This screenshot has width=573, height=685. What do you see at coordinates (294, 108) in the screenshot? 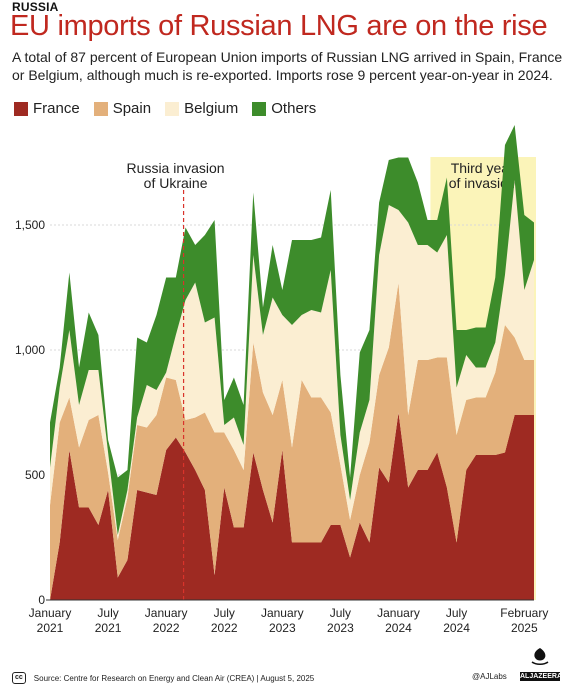
I see `legend-label-others: Others` at bounding box center [294, 108].